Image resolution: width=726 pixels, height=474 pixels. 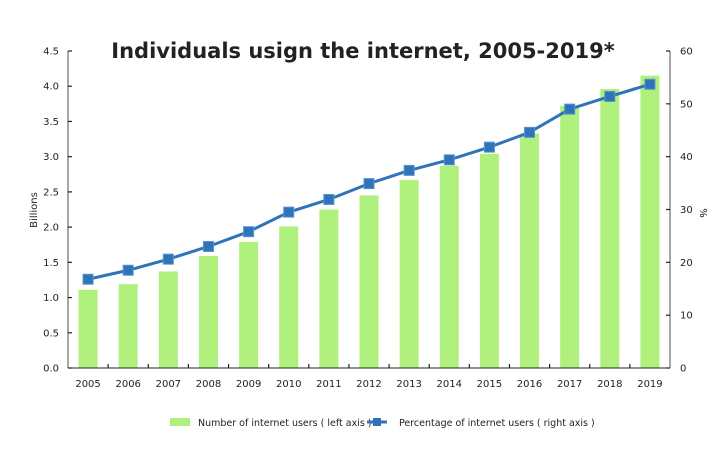 I want to click on x-tick-label: 2007, so click(x=168, y=384).